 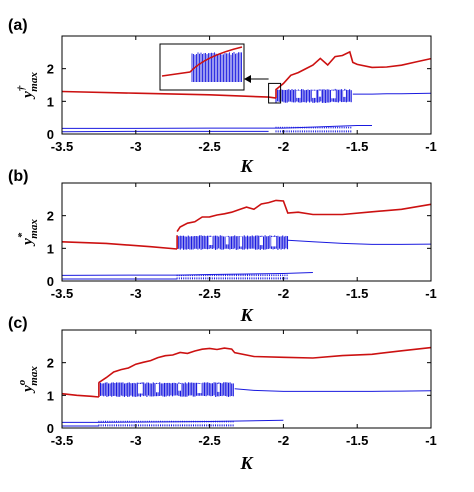 I want to click on inset-frame, so click(x=202, y=67).